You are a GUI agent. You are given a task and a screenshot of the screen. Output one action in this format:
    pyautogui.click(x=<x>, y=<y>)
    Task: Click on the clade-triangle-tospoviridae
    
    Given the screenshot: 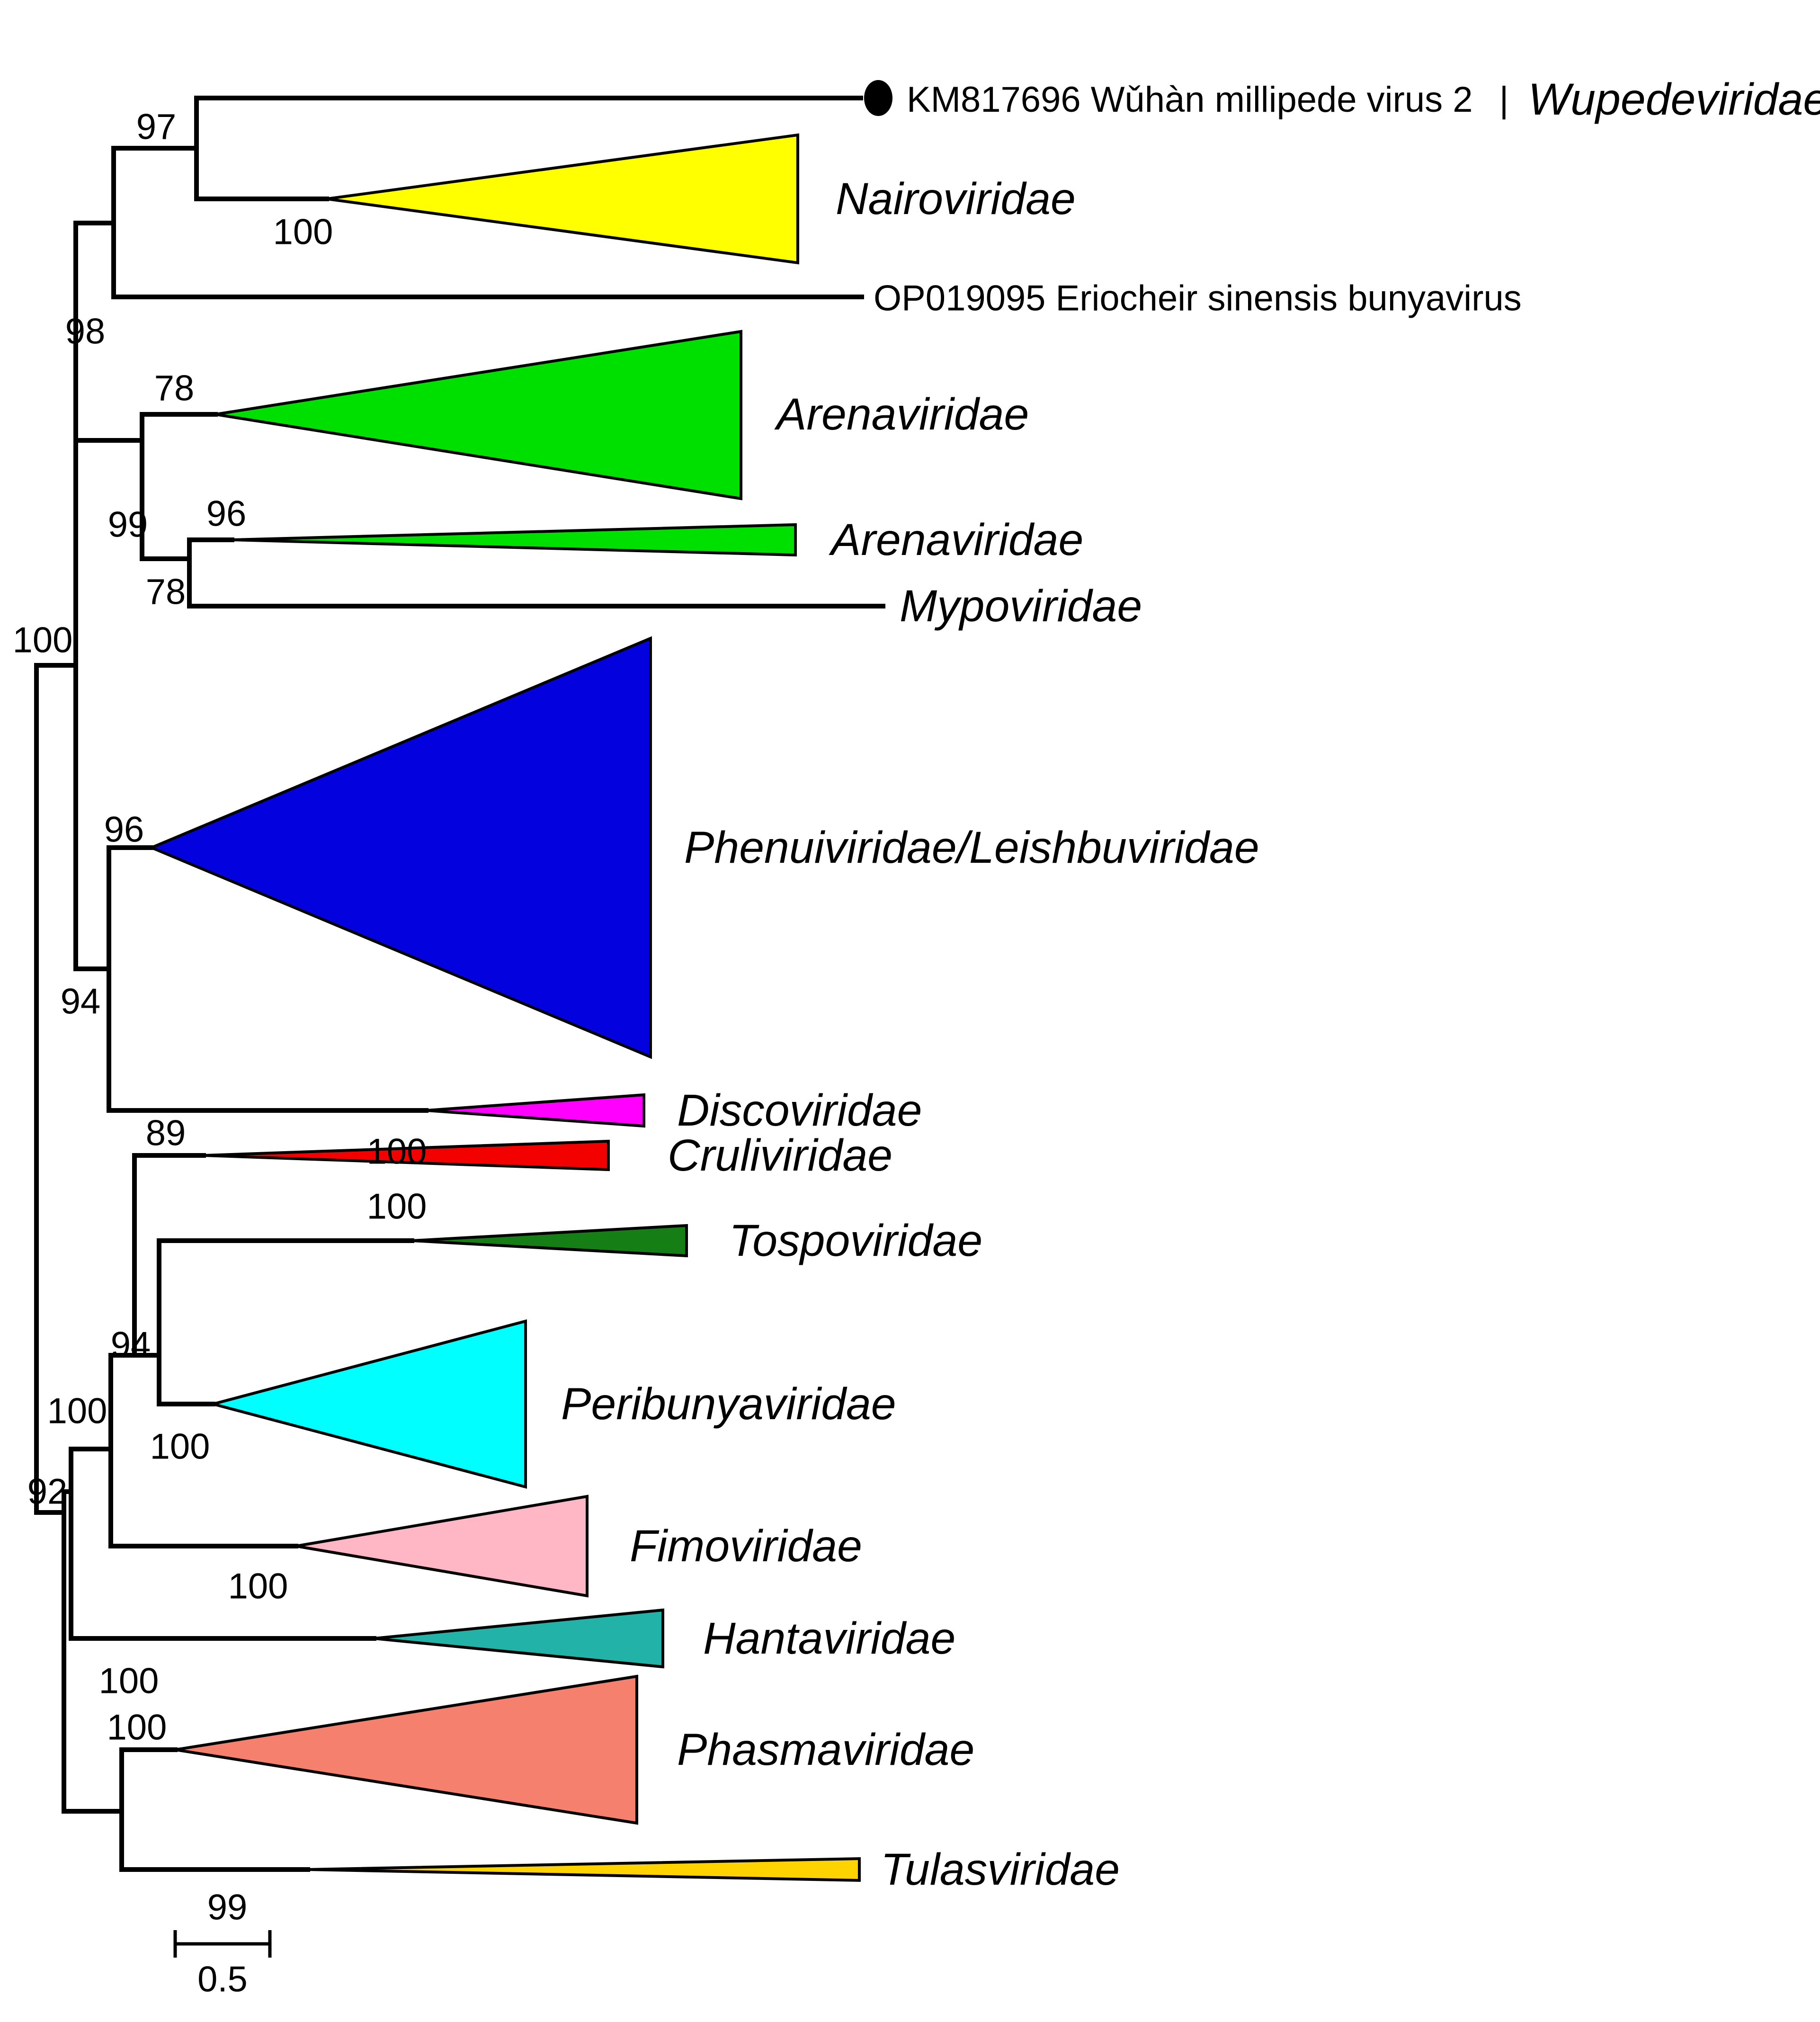 What is the action you would take?
    pyautogui.click(x=549, y=1241)
    